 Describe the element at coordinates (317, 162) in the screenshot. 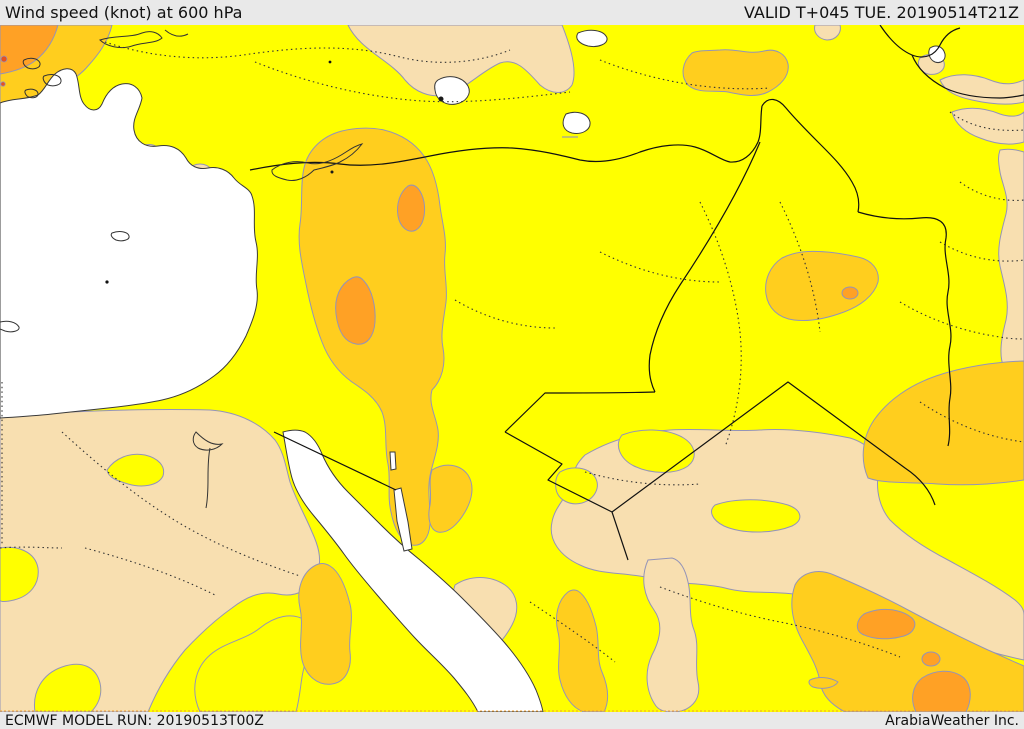

I see `cyprus-outline` at that location.